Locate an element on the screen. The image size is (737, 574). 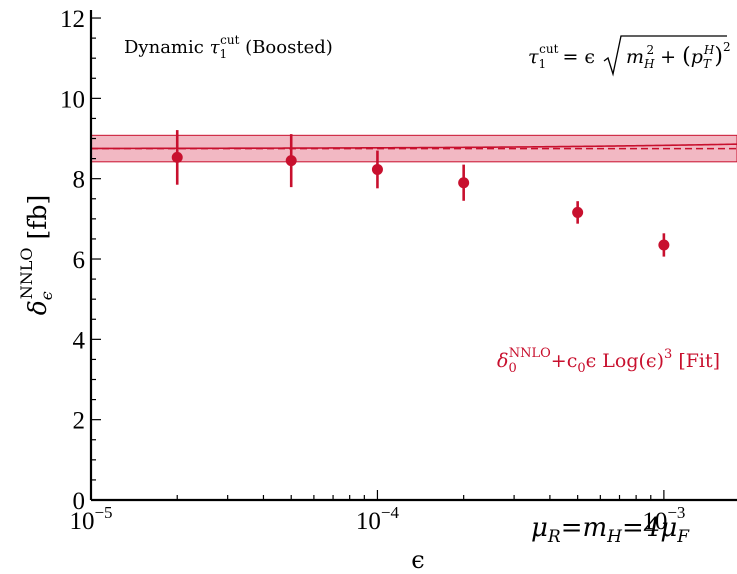
y-tick-label: 6 is located at coordinates (79, 260).